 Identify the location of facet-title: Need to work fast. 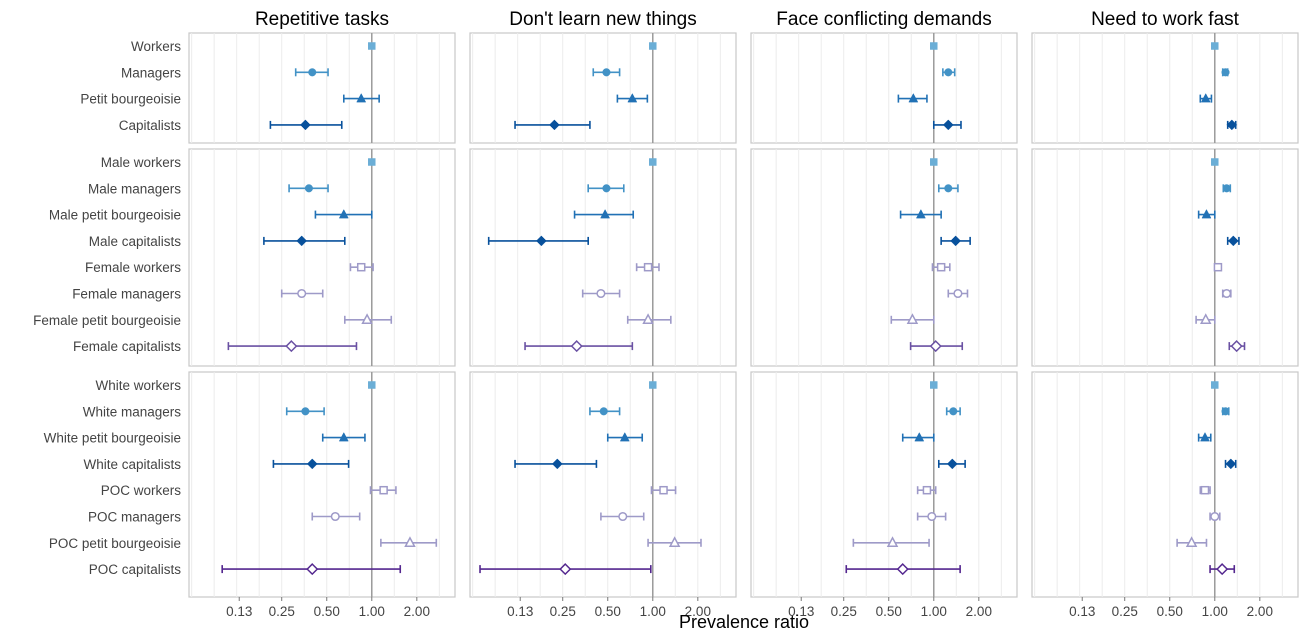
(1165, 19).